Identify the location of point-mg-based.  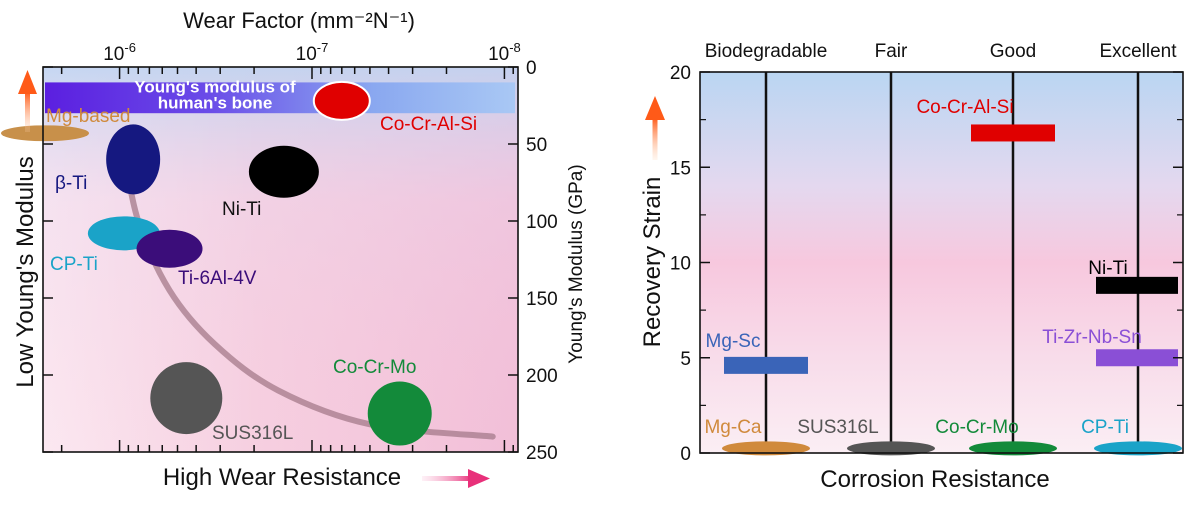
(45, 133).